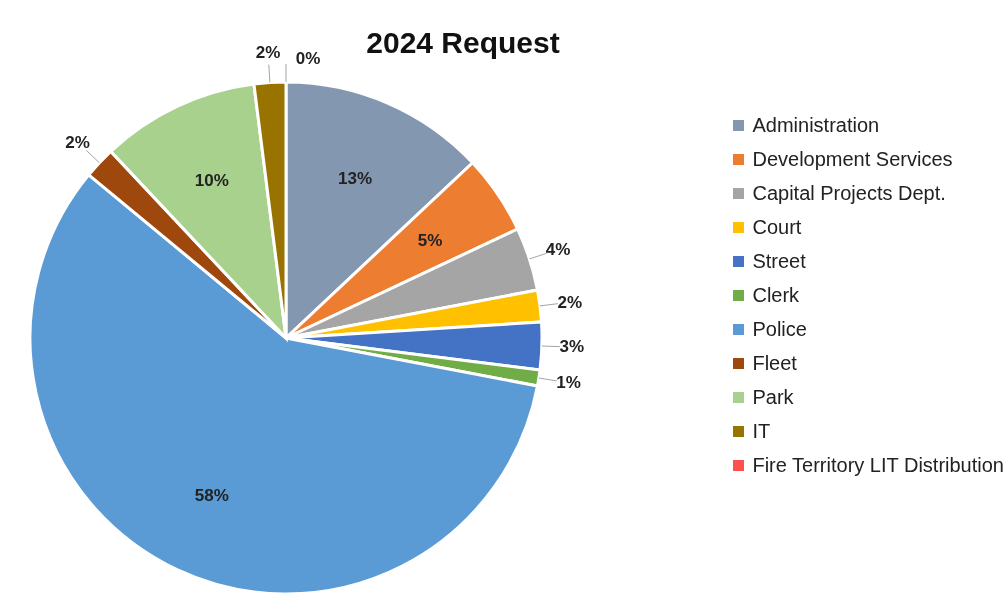 The image size is (1008, 596). I want to click on legend-label: Fire Territory LIT Distribution, so click(878, 465).